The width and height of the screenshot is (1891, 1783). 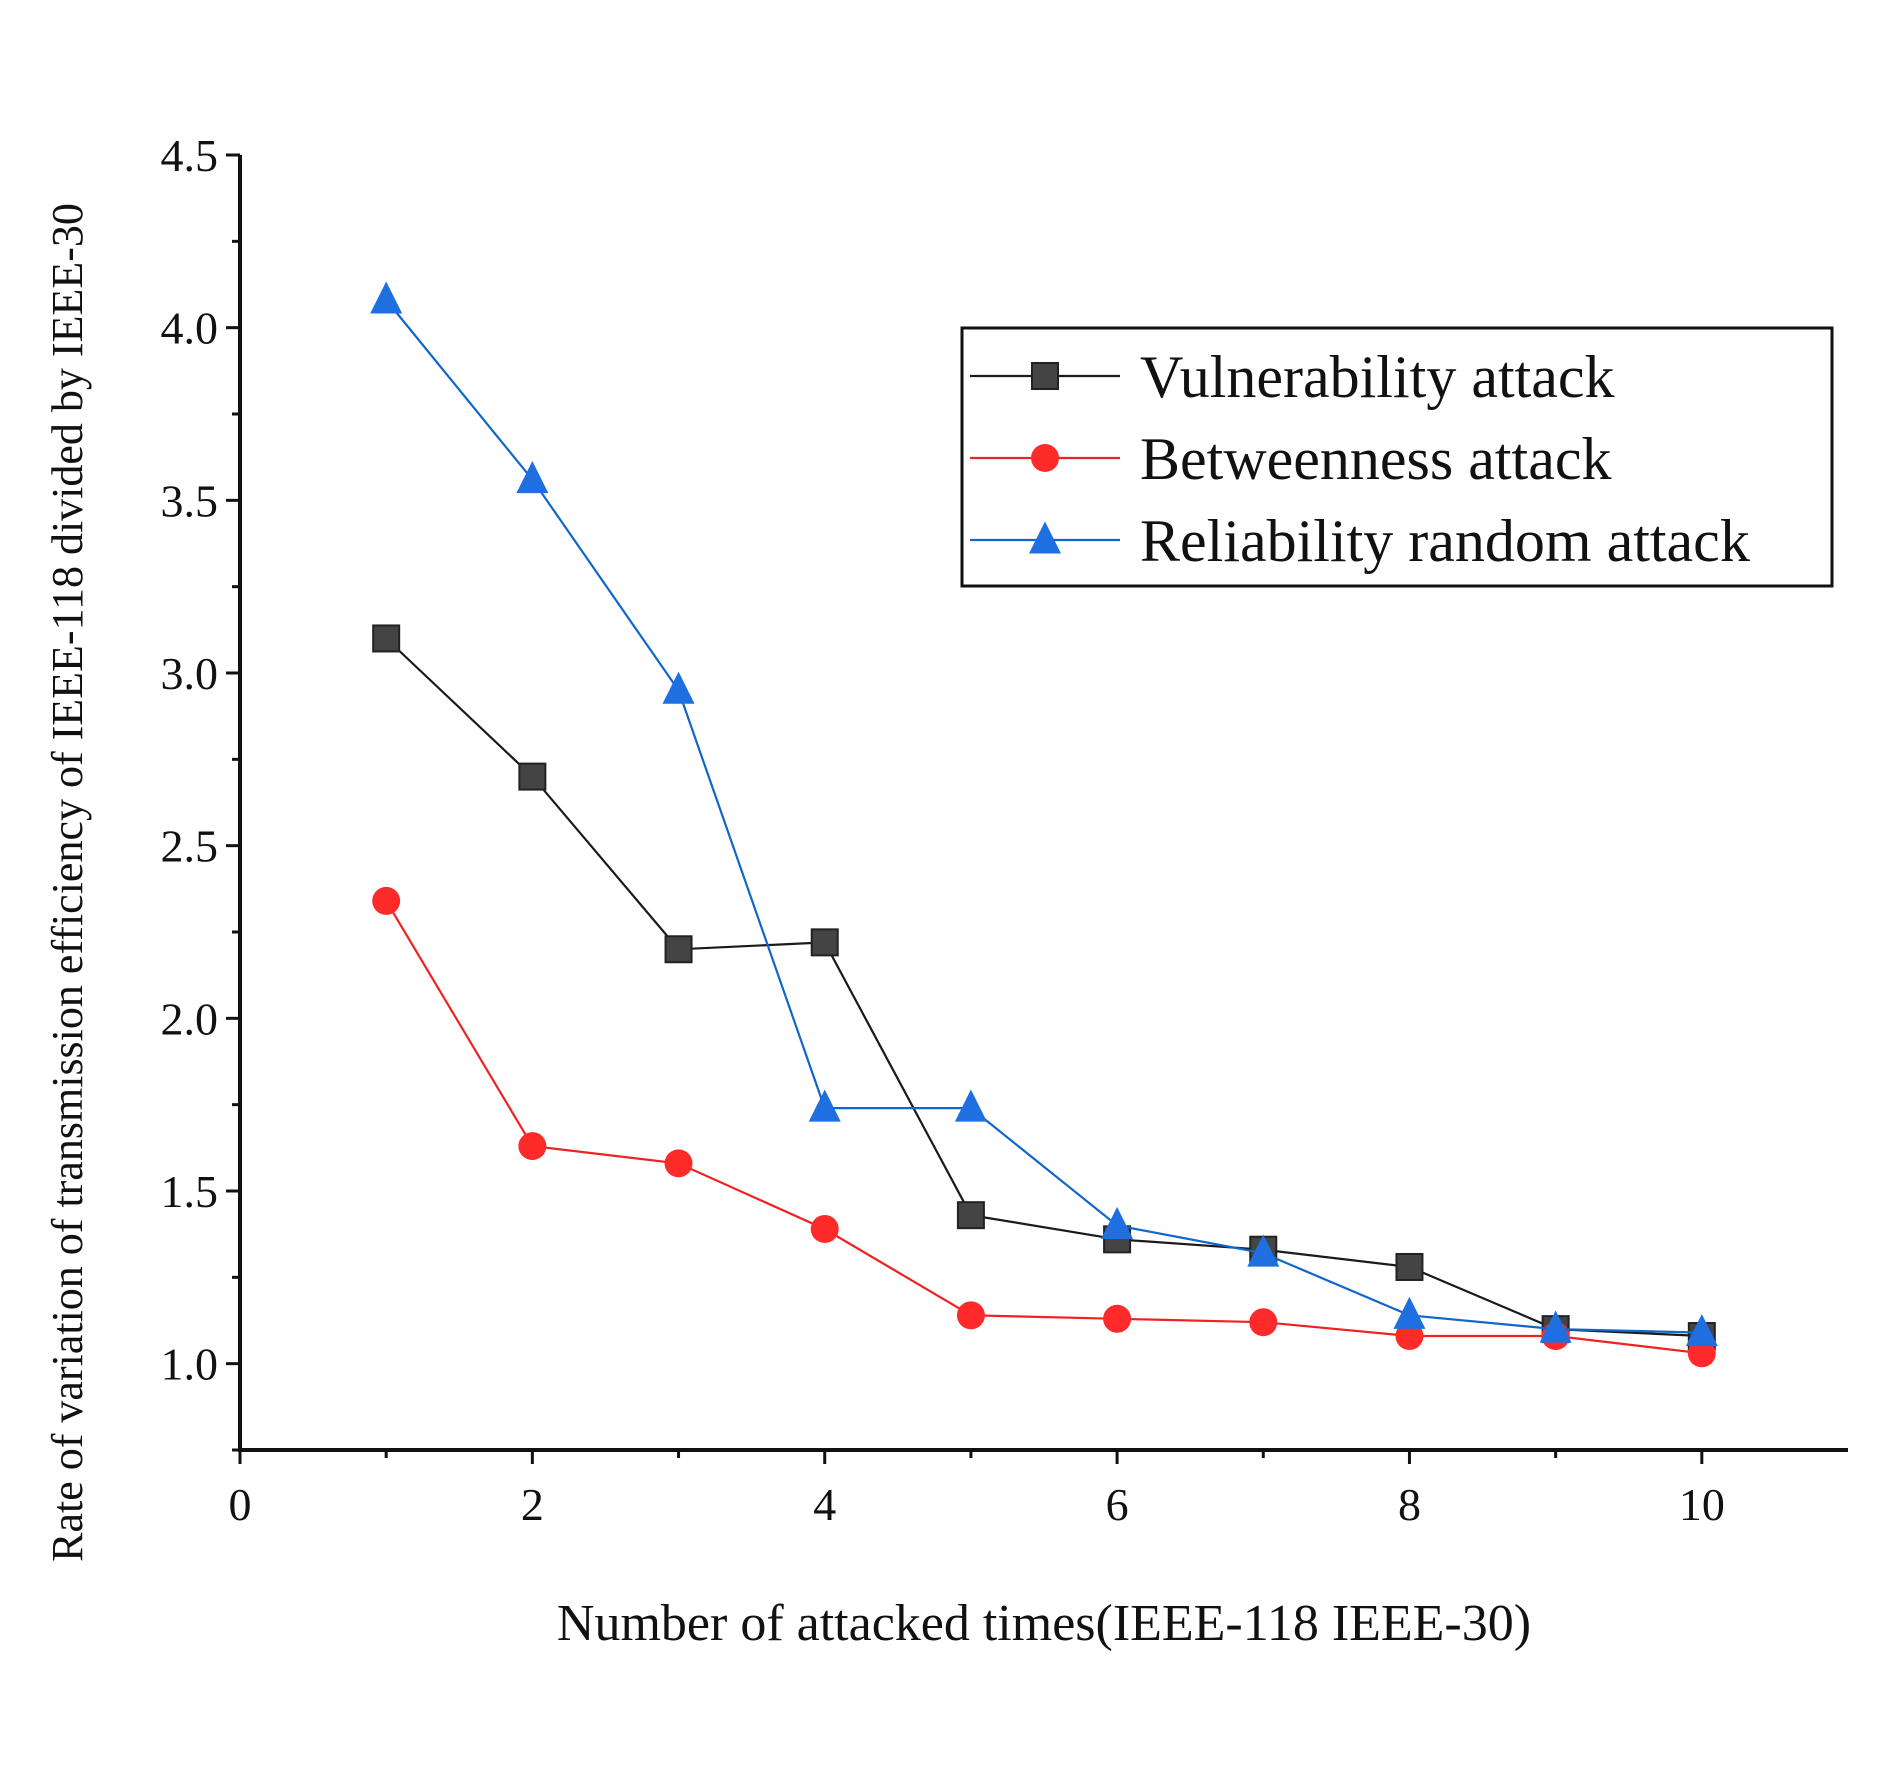 I want to click on y-tick-label: 3.0, so click(x=190, y=673).